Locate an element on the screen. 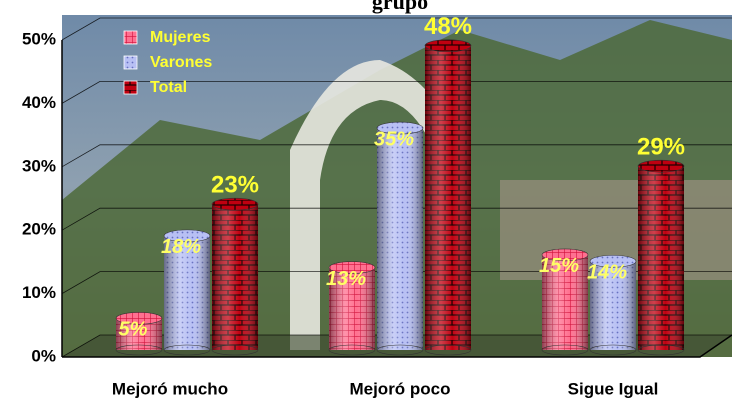 This screenshot has width=732, height=402. value-label: 14% is located at coordinates (607, 273).